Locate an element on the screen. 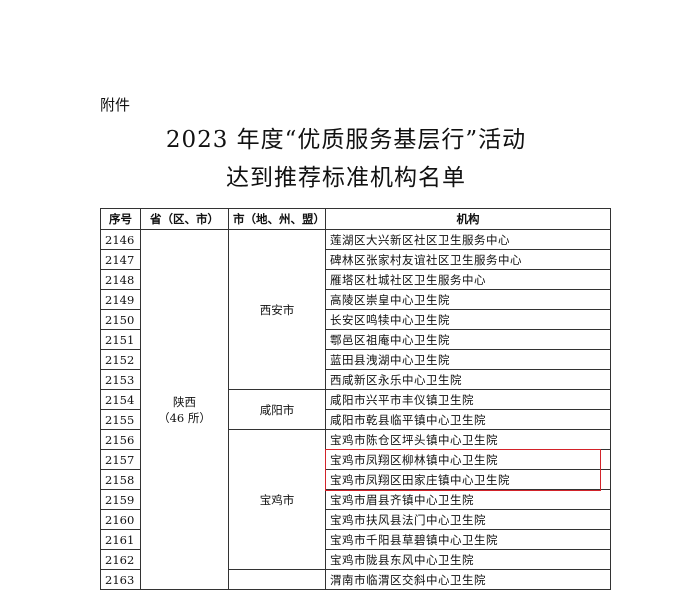 The image size is (700, 596). table-row: 2153 西咸新区永乐中心卫生院 is located at coordinates (355, 379).